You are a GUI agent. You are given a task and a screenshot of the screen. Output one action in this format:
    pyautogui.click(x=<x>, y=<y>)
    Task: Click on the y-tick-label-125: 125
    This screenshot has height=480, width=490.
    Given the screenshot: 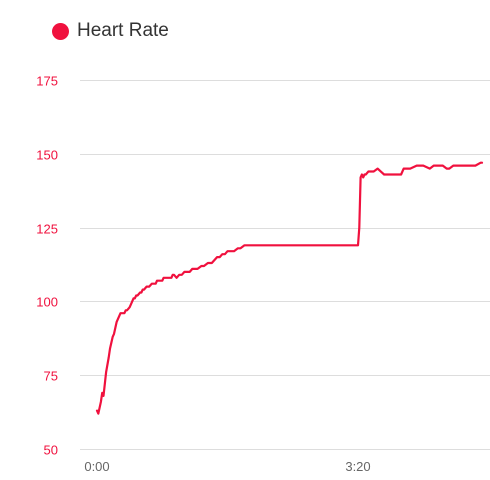 What is the action you would take?
    pyautogui.click(x=47, y=229)
    